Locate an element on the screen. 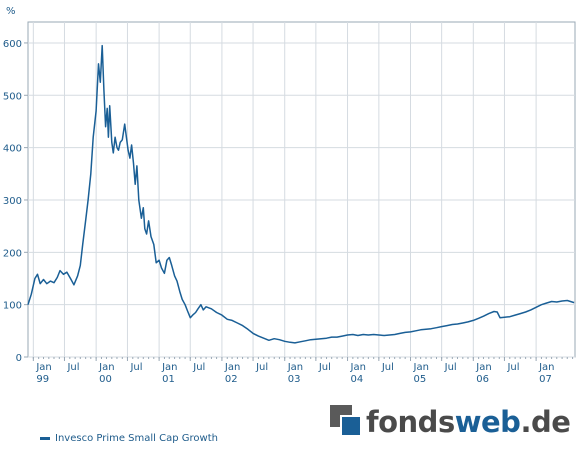 Image resolution: width=580 pixels, height=455 pixels. logo-text-fonds: fonds is located at coordinates (410, 422).